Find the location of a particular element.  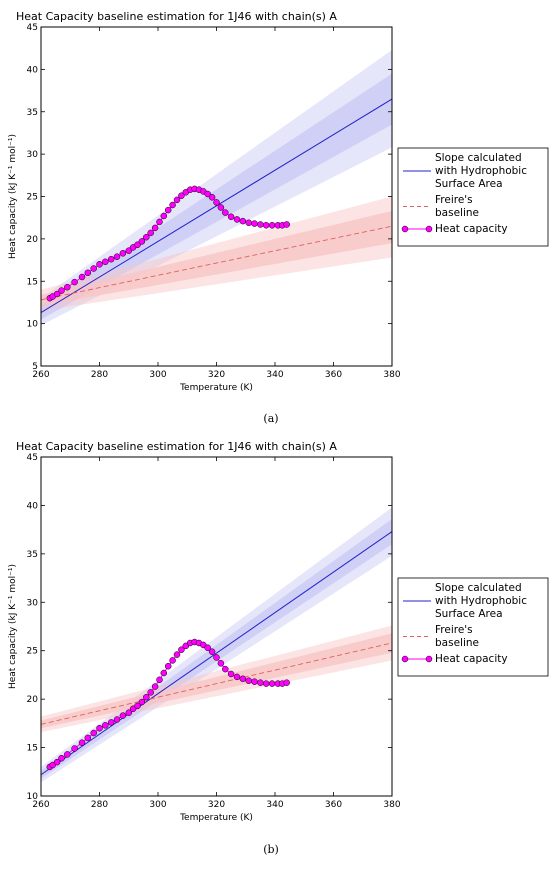

x-axis-label: Temperature (K) is located at coordinates (216, 388).